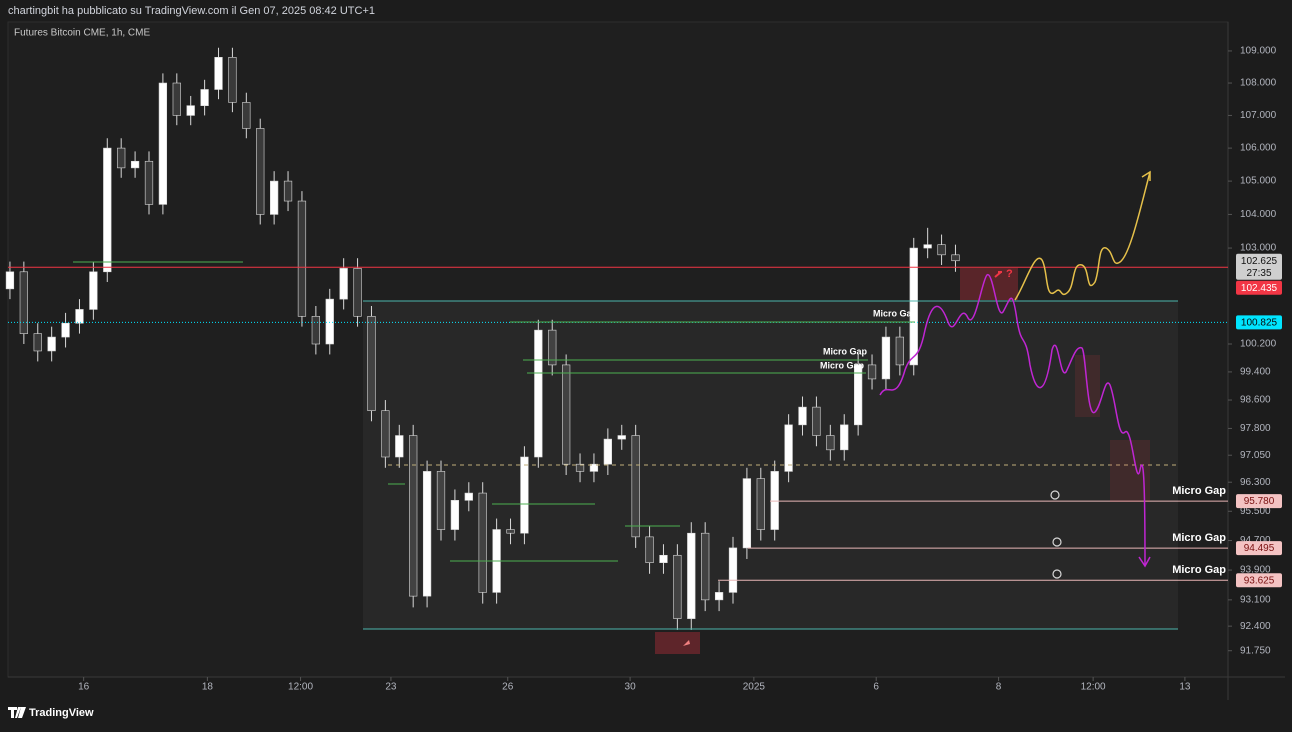 The height and width of the screenshot is (732, 1292). What do you see at coordinates (1056, 534) in the screenshot?
I see `crosshair-icons` at bounding box center [1056, 534].